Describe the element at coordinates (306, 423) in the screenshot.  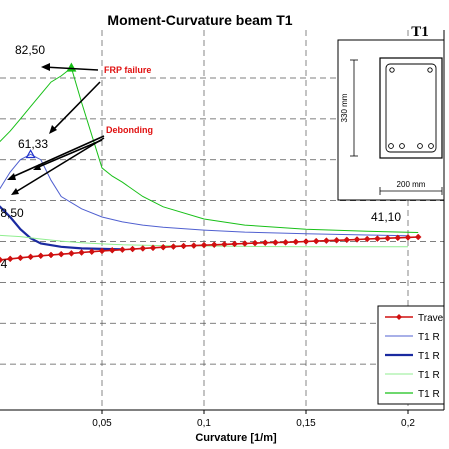
I see `x-tick-label-2: 0,15` at that location.